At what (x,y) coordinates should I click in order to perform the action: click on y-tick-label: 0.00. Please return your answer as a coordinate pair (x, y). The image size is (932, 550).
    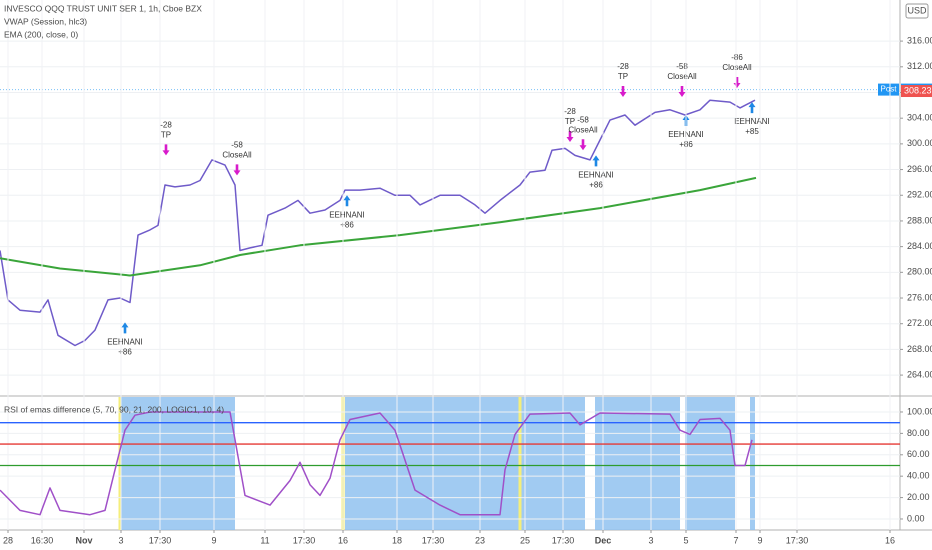
    Looking at the image, I should click on (916, 518).